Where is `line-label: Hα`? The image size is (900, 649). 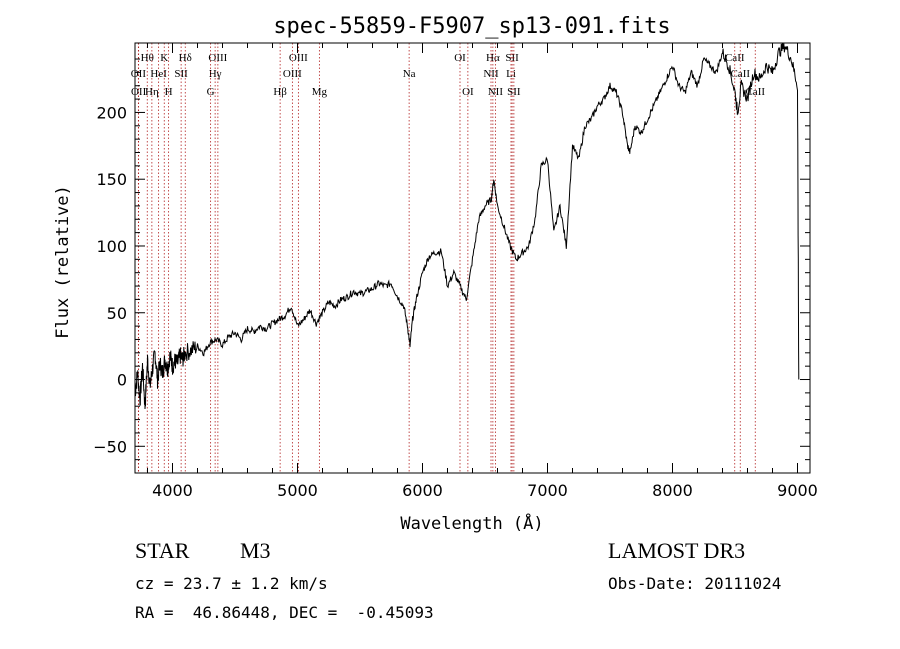 line-label: Hα is located at coordinates (493, 58).